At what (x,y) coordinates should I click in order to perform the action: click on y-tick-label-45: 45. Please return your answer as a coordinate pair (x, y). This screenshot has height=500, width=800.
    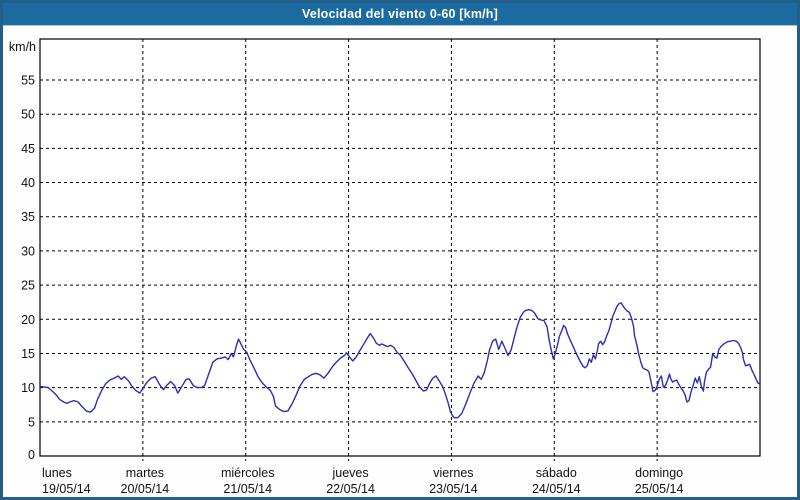
    Looking at the image, I should click on (28, 149).